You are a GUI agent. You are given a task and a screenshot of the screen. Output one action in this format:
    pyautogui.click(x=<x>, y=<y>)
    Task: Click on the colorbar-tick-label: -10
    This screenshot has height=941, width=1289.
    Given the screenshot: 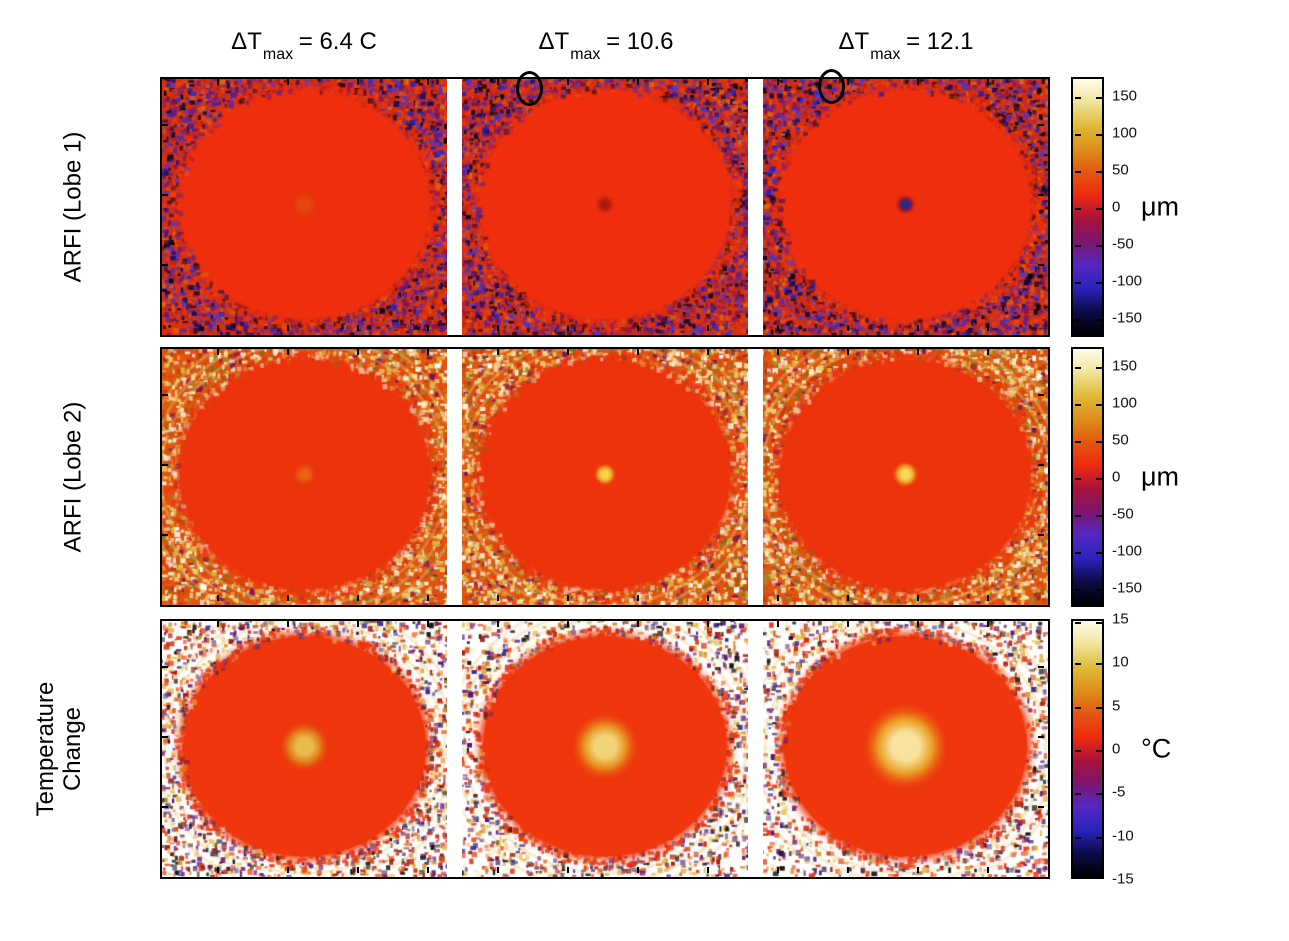 What is the action you would take?
    pyautogui.click(x=1123, y=836)
    